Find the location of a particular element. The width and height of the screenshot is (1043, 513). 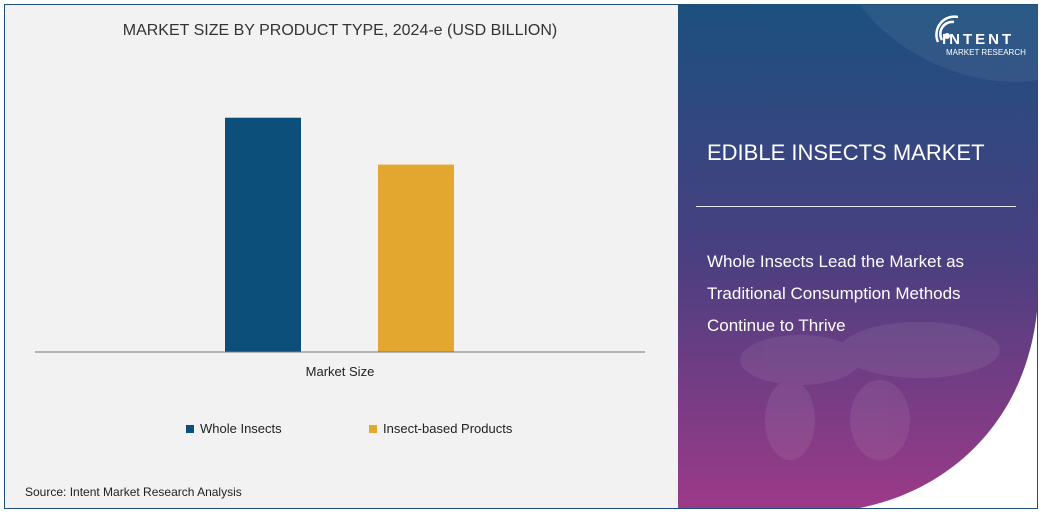

source-note: Source: Intent Market Research Analysis is located at coordinates (133, 492).